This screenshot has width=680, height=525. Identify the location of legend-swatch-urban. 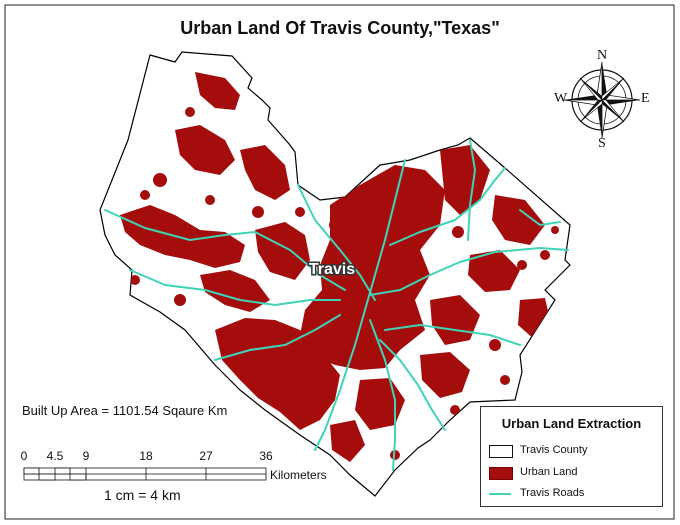
(501, 473).